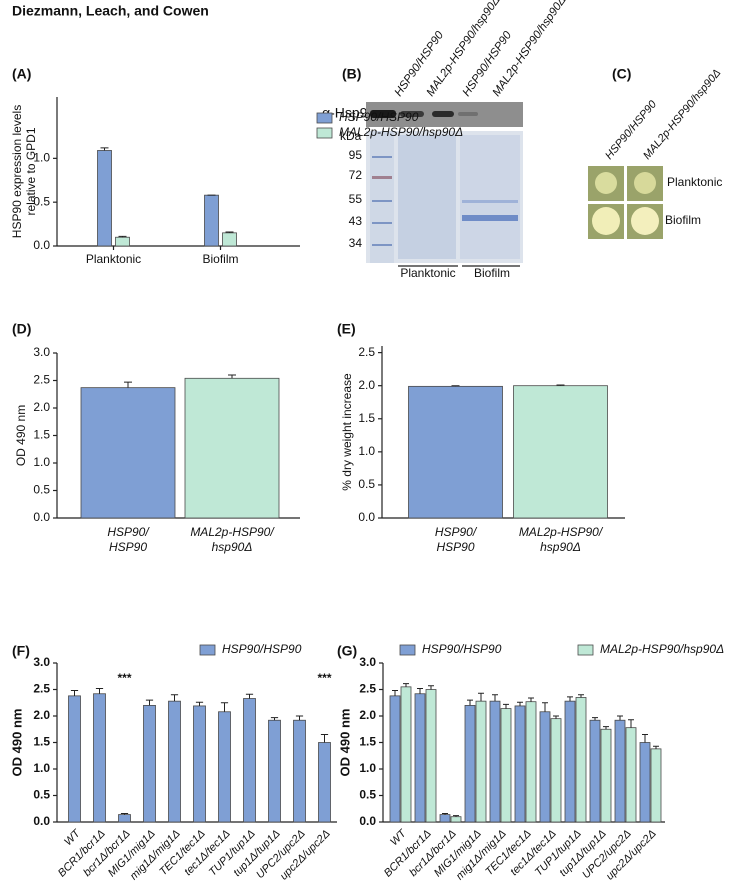  I want to click on marker-label: 43, so click(356, 221).